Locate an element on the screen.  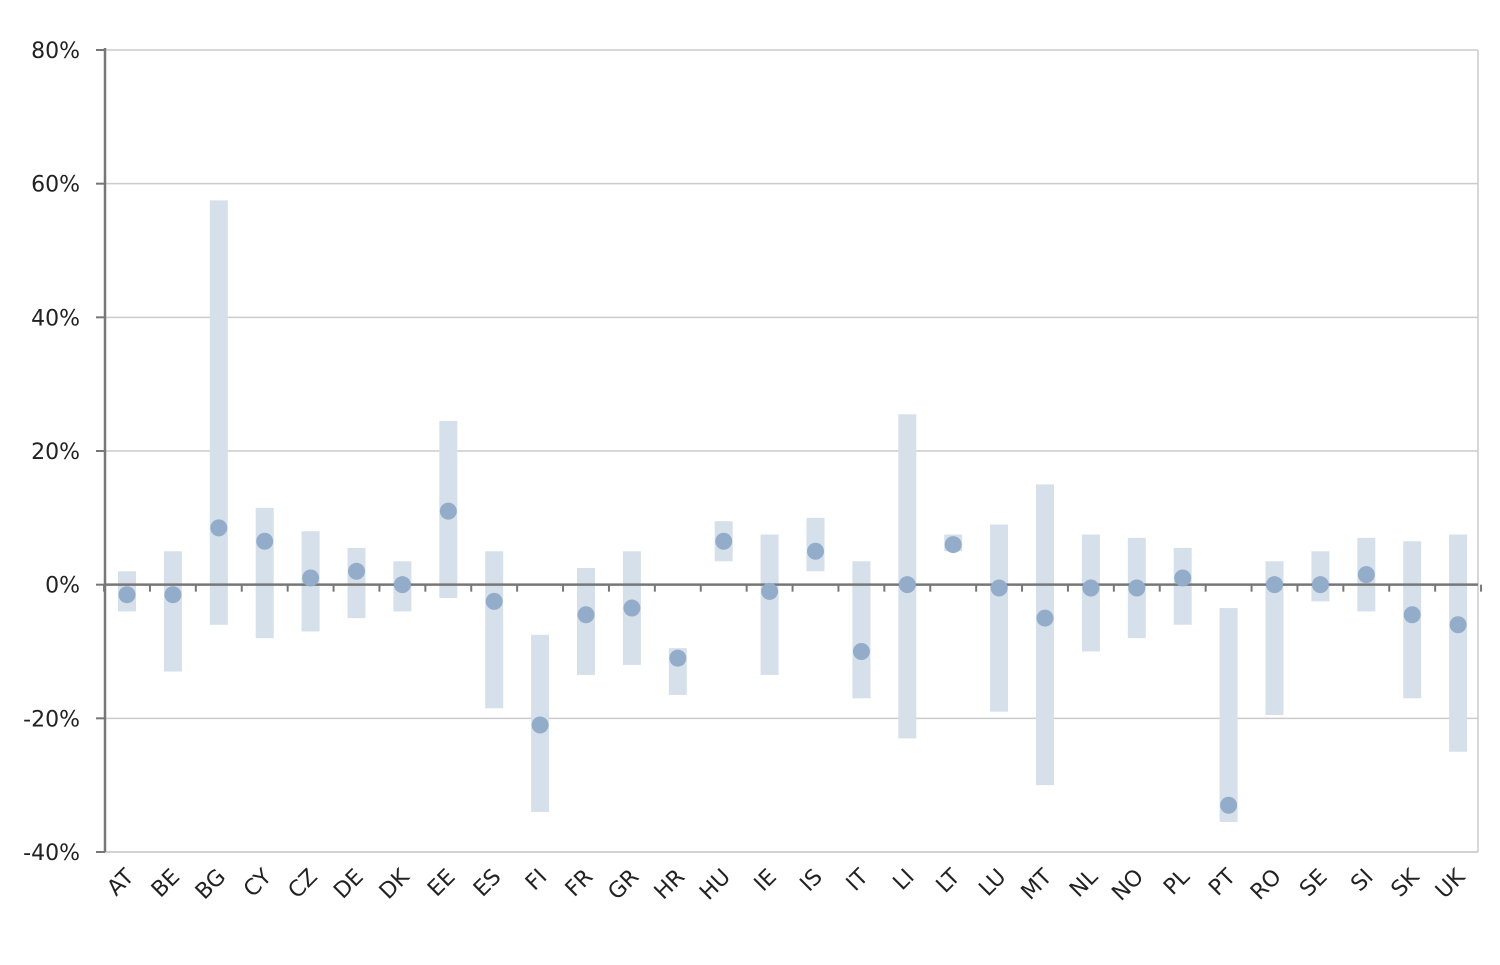
x-category-label: HU is located at coordinates (715, 885).